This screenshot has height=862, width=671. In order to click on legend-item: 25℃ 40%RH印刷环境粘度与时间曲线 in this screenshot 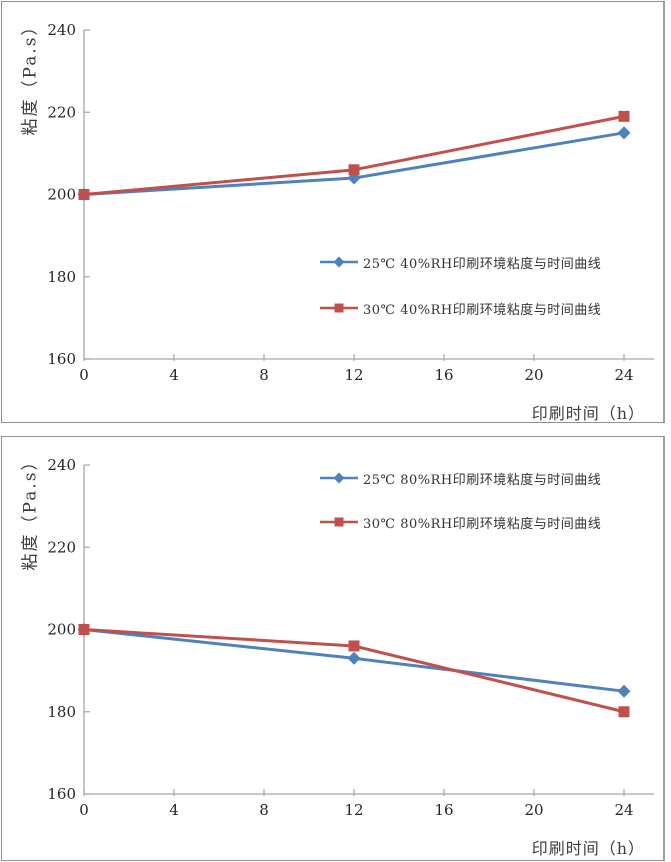, I will do `click(461, 262)`.